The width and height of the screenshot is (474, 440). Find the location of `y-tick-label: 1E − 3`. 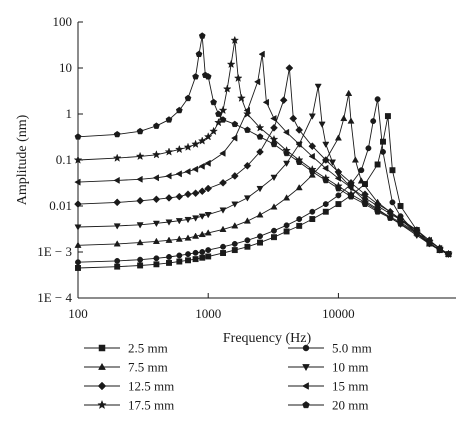

y-tick-label: 1E − 3 is located at coordinates (54, 251).